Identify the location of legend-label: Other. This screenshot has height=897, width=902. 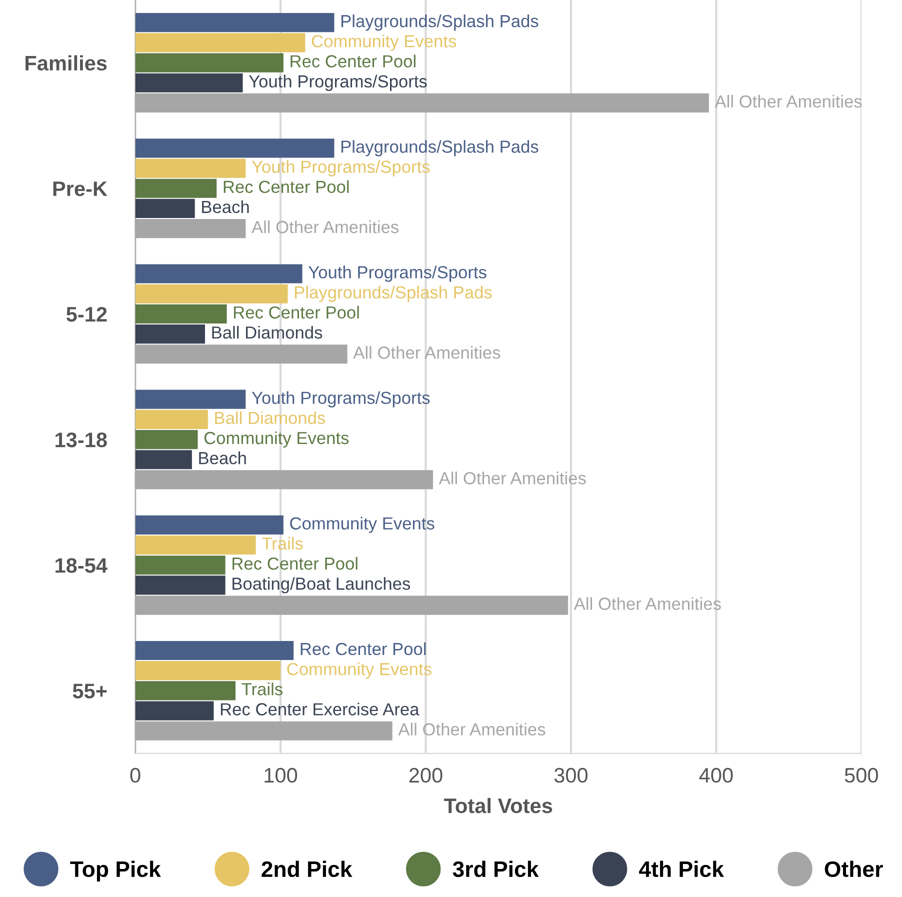
(853, 869).